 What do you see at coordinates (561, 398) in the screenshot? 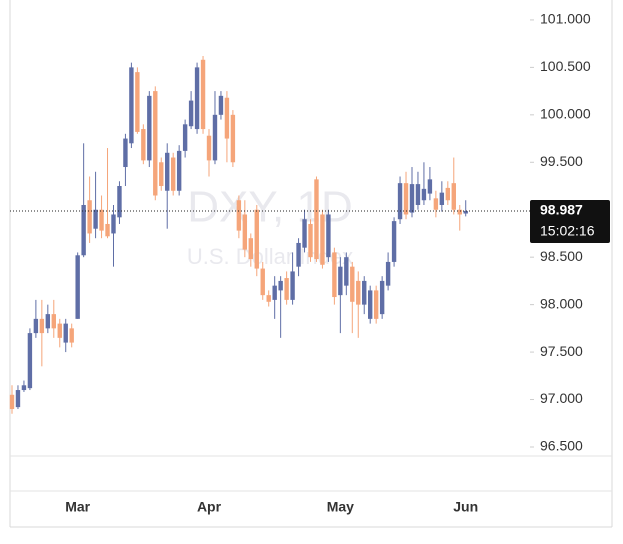
I see `y-tick-label: 97.000` at bounding box center [561, 398].